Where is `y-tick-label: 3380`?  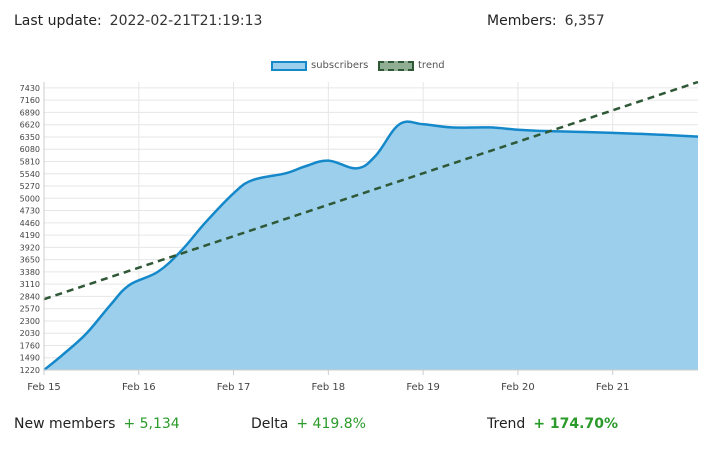
y-tick-label: 3380 is located at coordinates (30, 272).